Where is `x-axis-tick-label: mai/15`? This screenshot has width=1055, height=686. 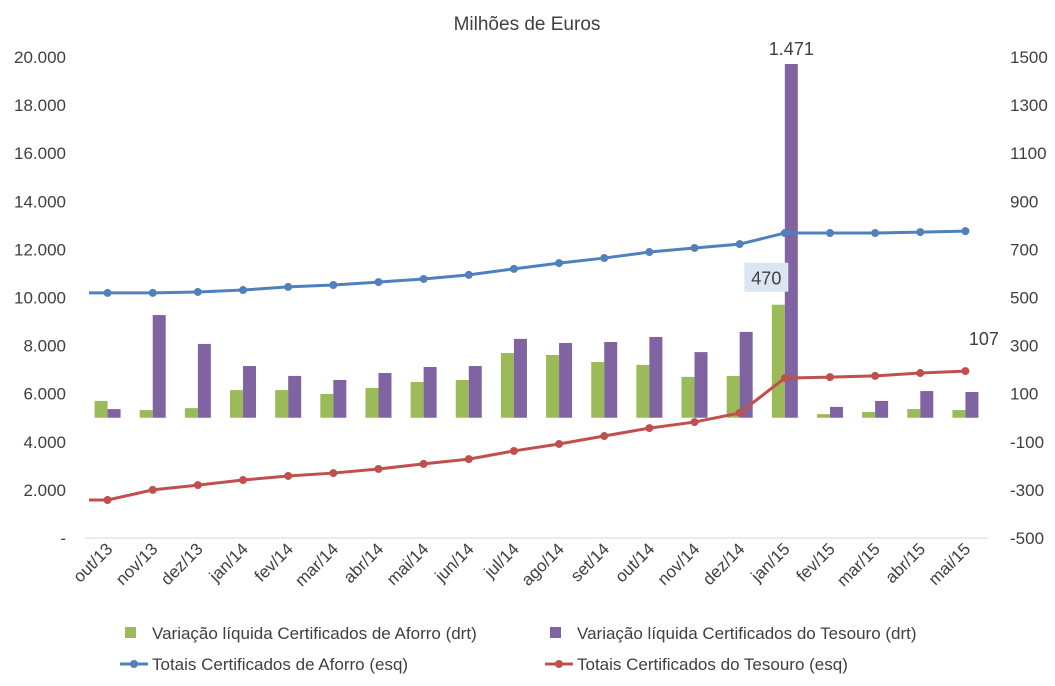
x-axis-tick-label: mai/15 is located at coordinates (950, 564).